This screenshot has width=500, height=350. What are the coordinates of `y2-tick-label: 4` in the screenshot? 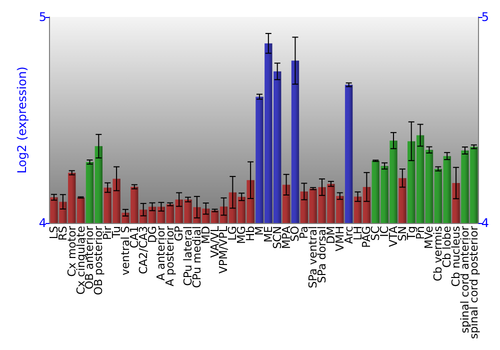 It's located at (485, 223).